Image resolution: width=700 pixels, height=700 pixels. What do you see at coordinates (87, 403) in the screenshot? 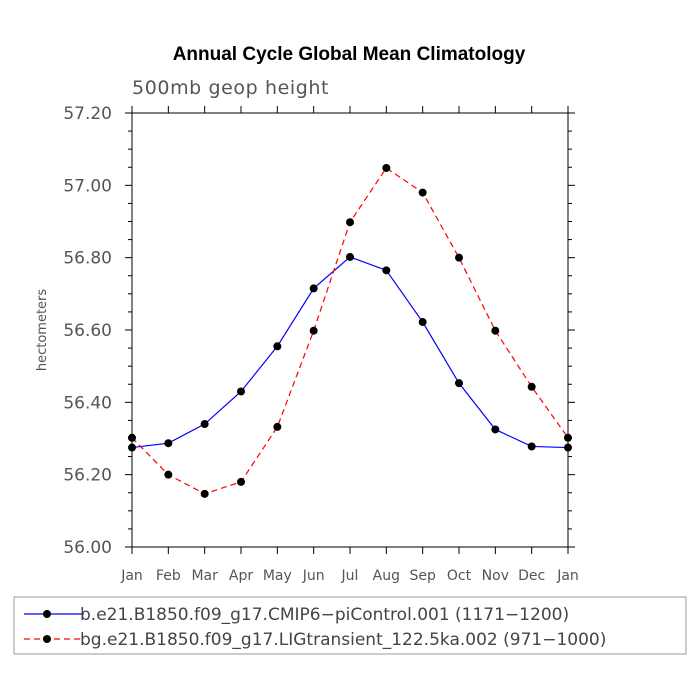
I see `y-tick-label: 56.40` at bounding box center [87, 403].